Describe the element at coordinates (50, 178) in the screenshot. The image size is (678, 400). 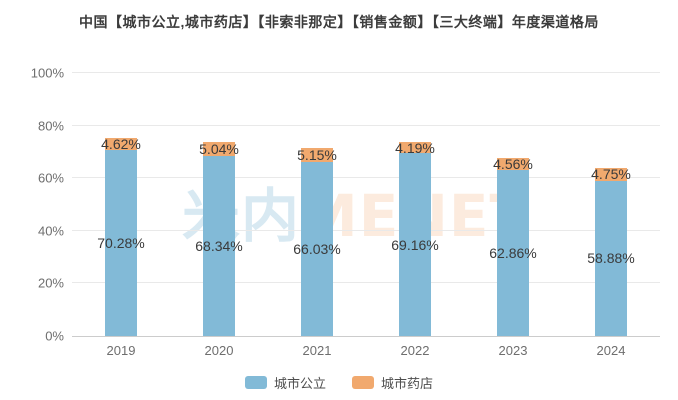
I see `y-tick-label: 60%` at that location.